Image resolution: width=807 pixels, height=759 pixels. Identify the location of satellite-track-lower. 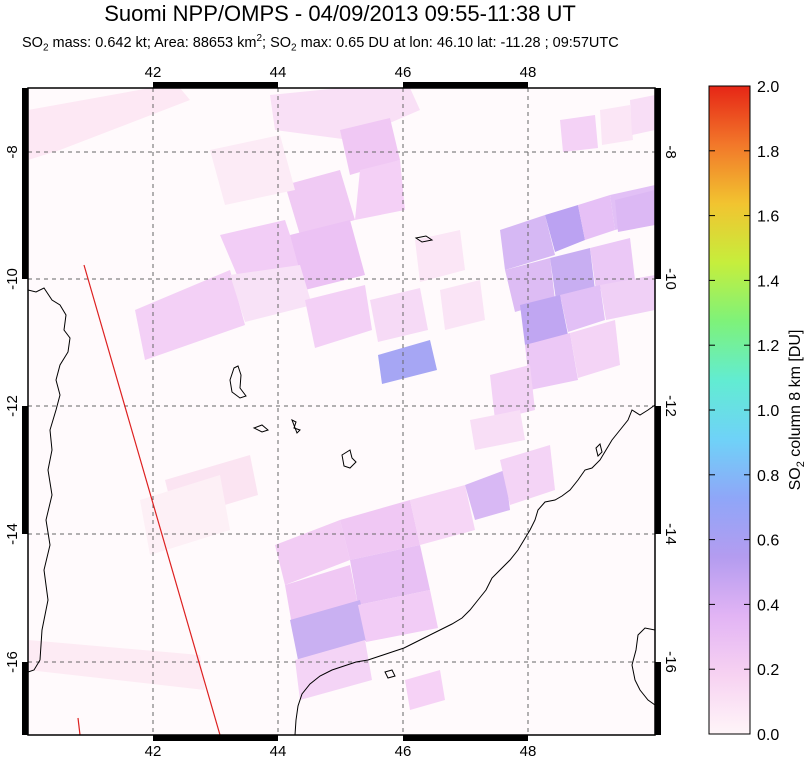
(79, 726).